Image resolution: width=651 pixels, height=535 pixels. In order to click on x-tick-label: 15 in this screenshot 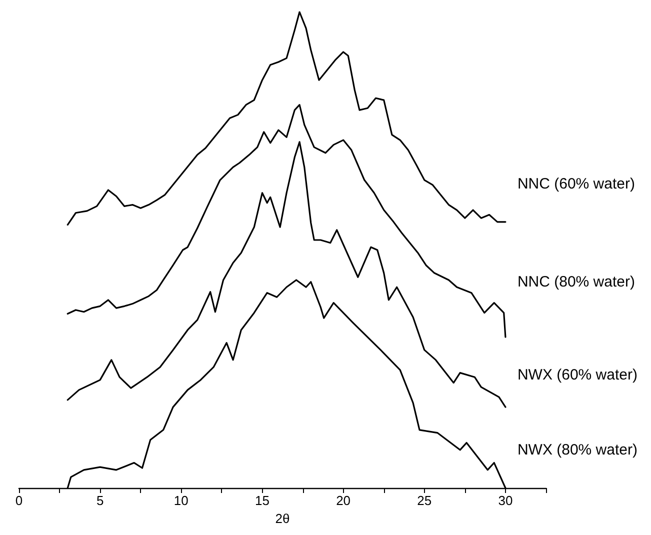, I will do `click(262, 500)`.